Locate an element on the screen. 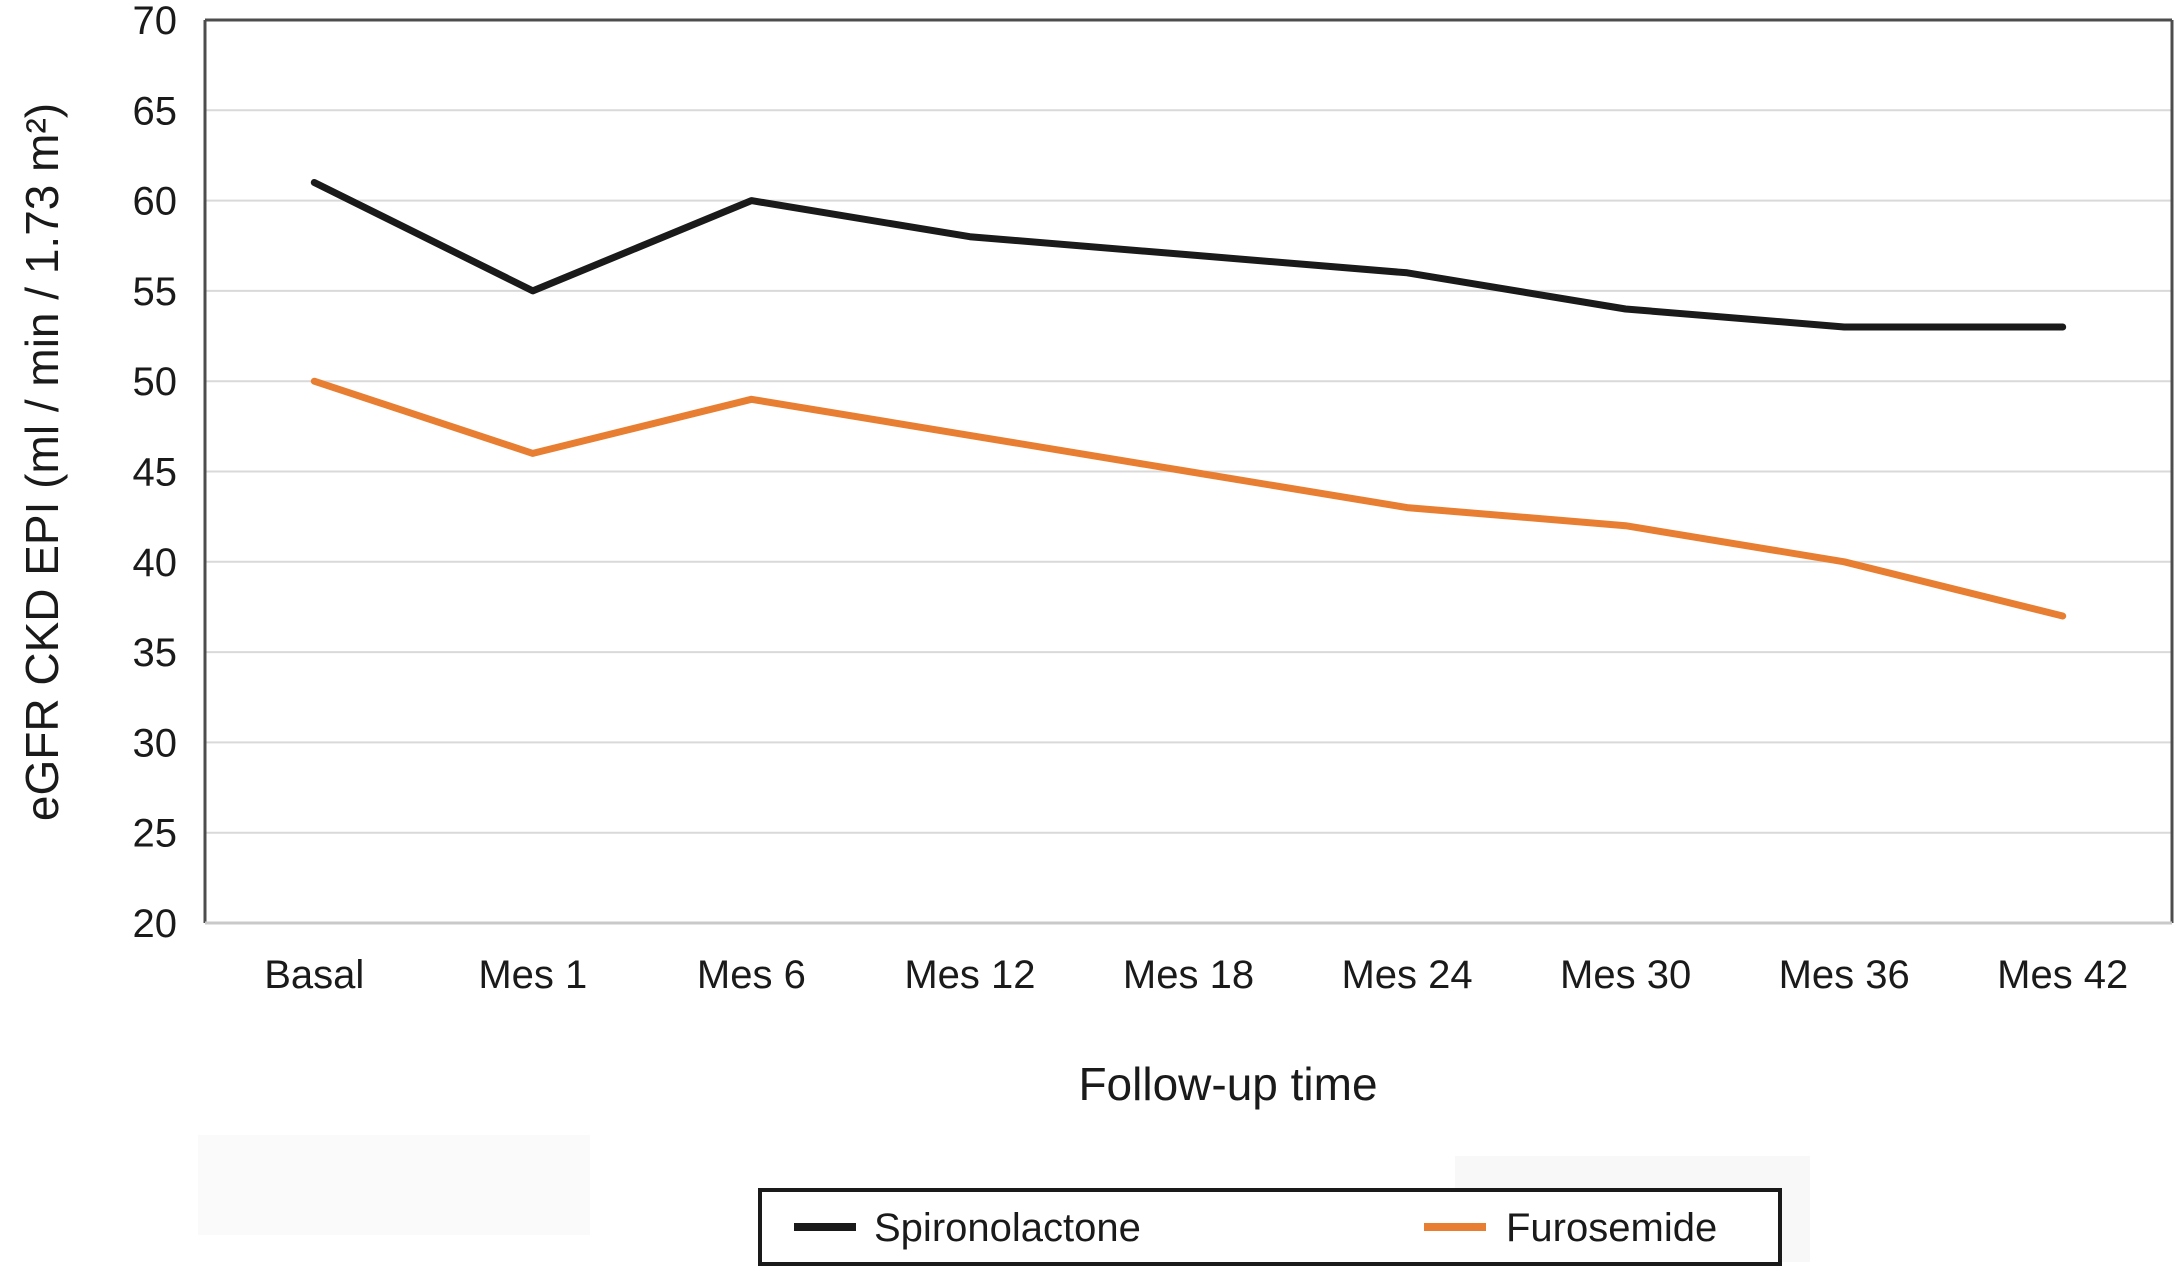  x-tick-mes-6: Mes 6 is located at coordinates (751, 975).